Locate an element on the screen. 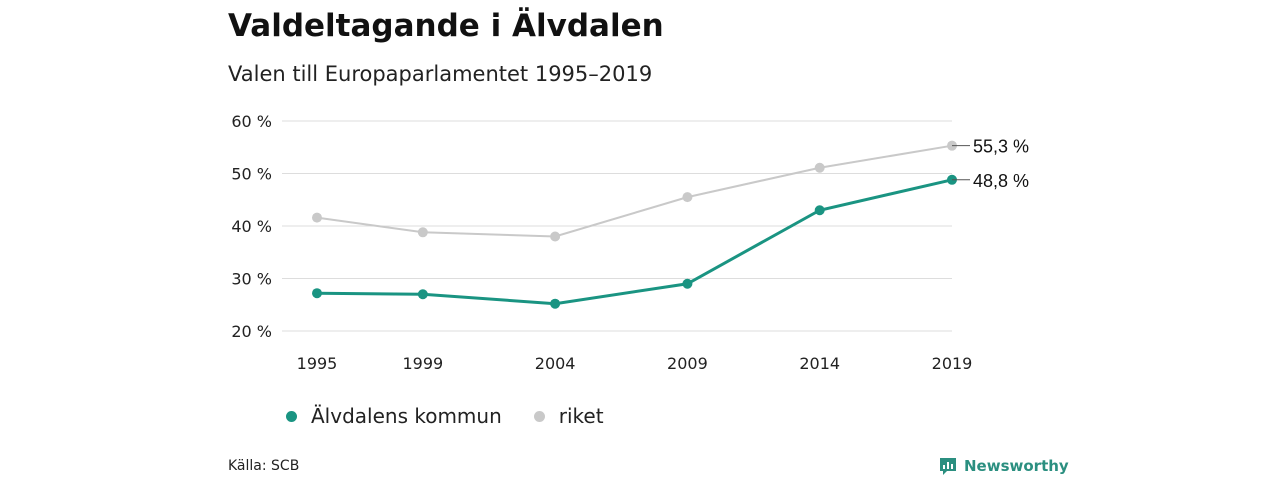  chart-subtitle: Valen till Europaparlamentet 1995–2019 is located at coordinates (440, 74).